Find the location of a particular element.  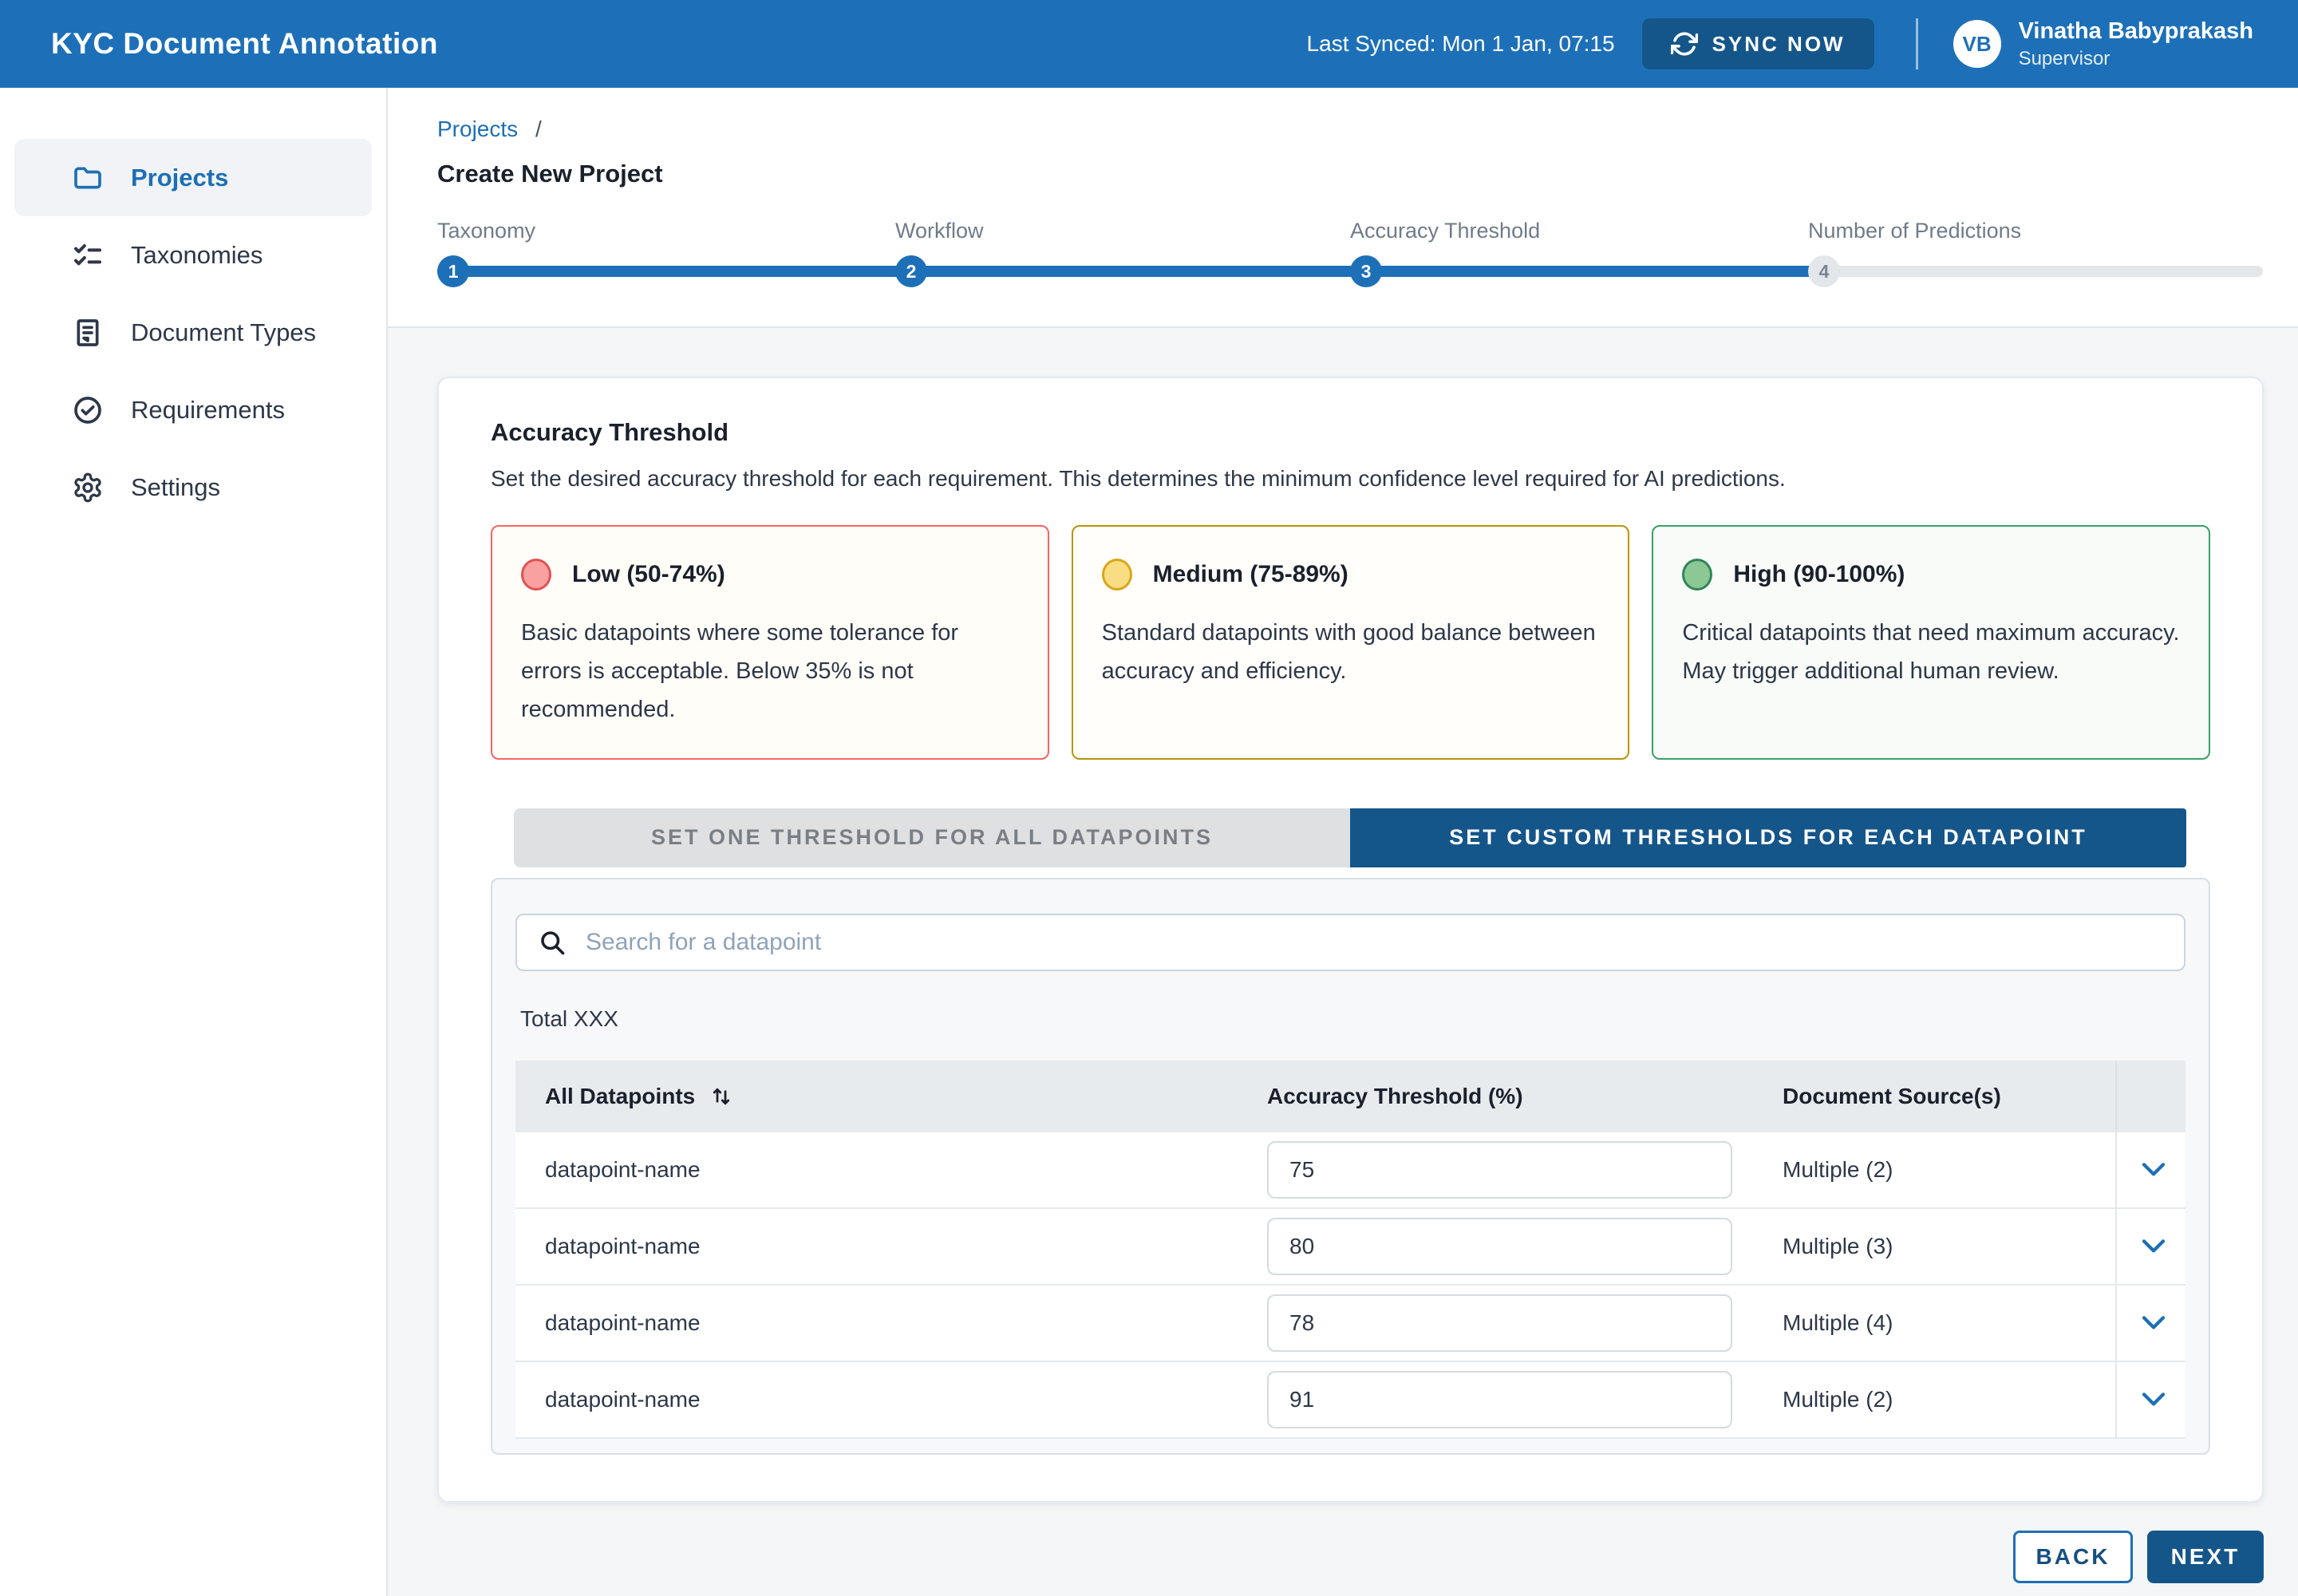

low-dot-icon is located at coordinates (536, 575).